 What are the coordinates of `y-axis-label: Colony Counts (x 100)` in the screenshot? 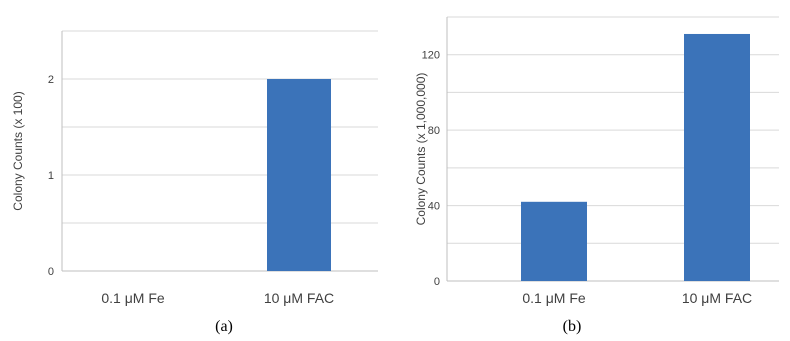 It's located at (18, 150).